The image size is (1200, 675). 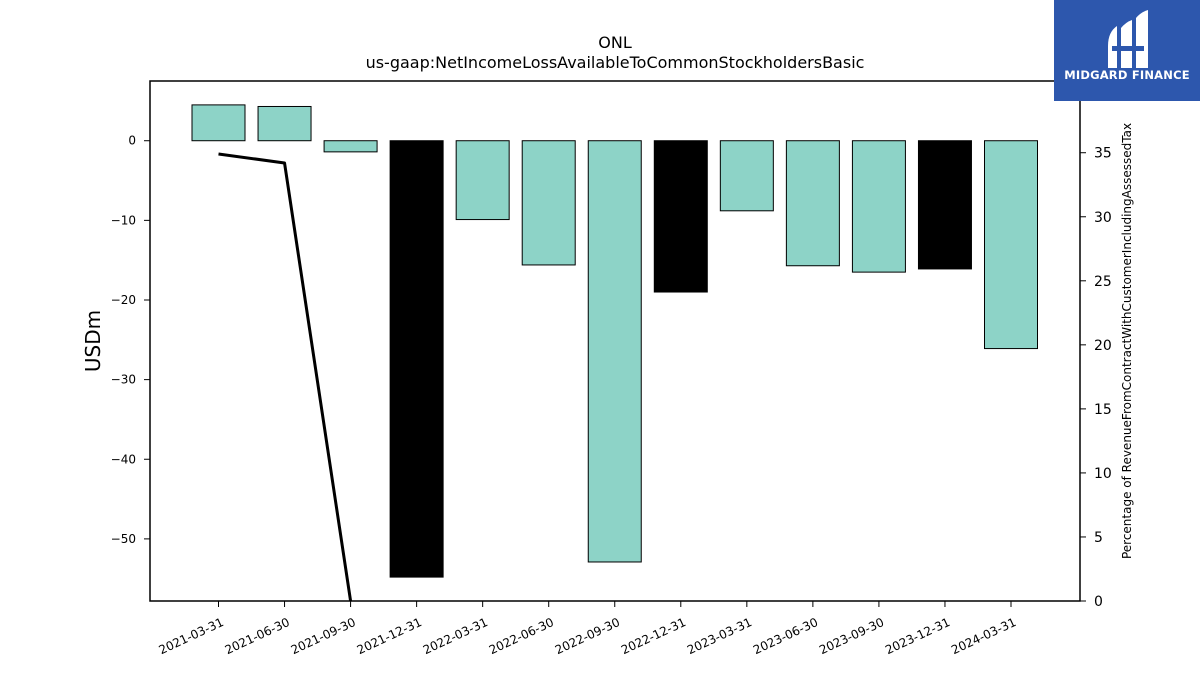 I want to click on y-tick-label: −20, so click(x=123, y=300).